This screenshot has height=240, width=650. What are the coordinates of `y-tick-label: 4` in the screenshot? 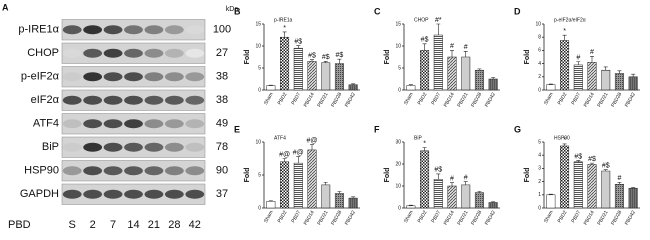 It's located at (539, 64).